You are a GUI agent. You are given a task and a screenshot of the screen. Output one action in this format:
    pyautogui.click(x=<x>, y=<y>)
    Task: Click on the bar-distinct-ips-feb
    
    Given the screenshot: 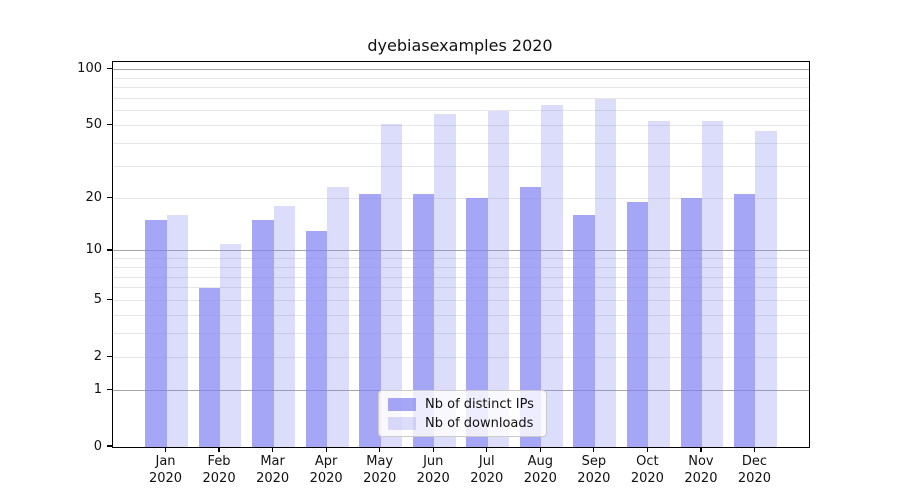 What is the action you would take?
    pyautogui.click(x=209, y=367)
    